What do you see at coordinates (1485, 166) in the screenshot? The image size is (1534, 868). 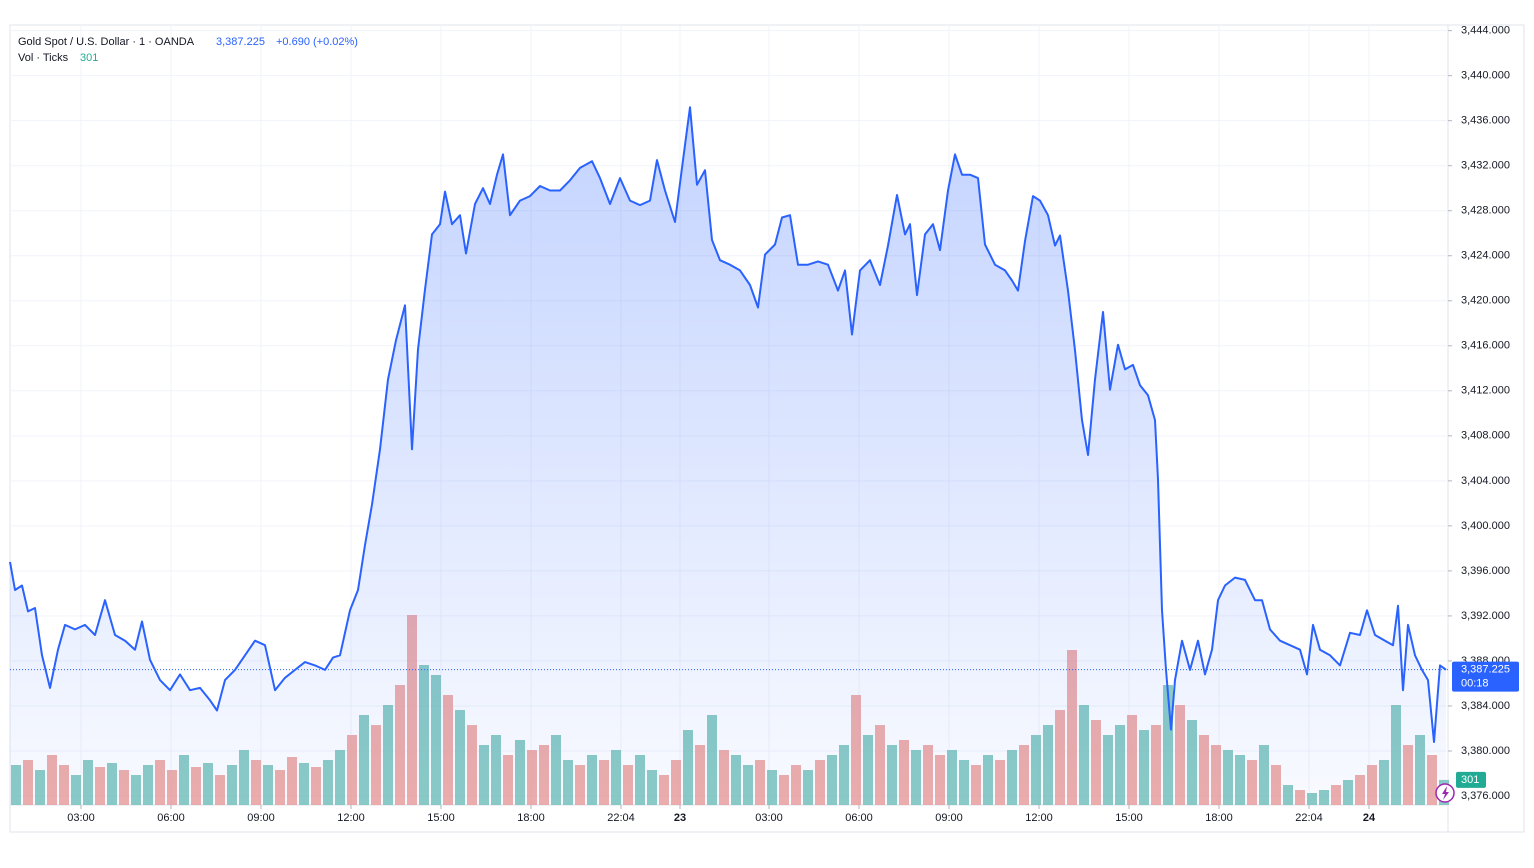 I see `y-tick-label: 3,432.000` at bounding box center [1485, 166].